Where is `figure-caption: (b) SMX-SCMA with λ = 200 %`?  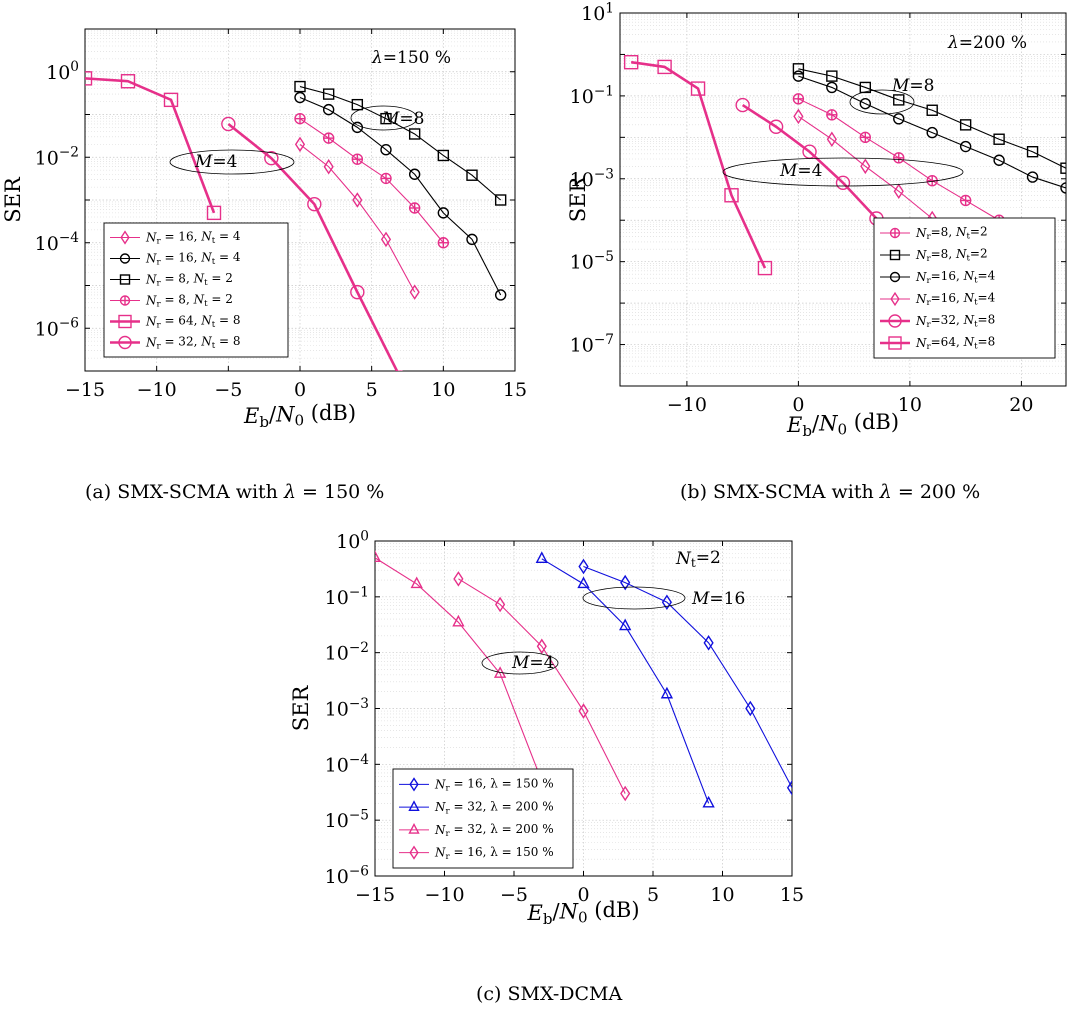 figure-caption: (b) SMX-SCMA with λ = 200 % is located at coordinates (830, 492).